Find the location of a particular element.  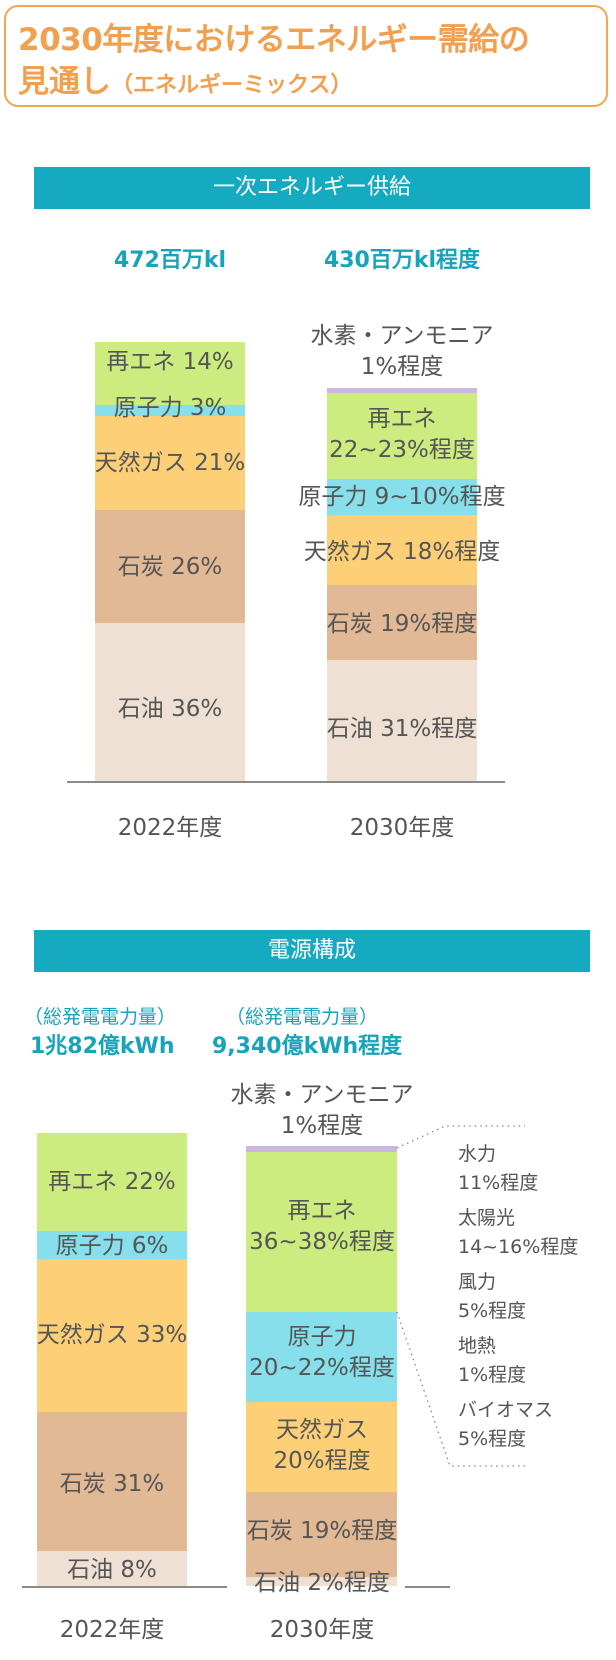

label-nuclear-2030-line2: 20~22%程度 is located at coordinates (322, 1368).